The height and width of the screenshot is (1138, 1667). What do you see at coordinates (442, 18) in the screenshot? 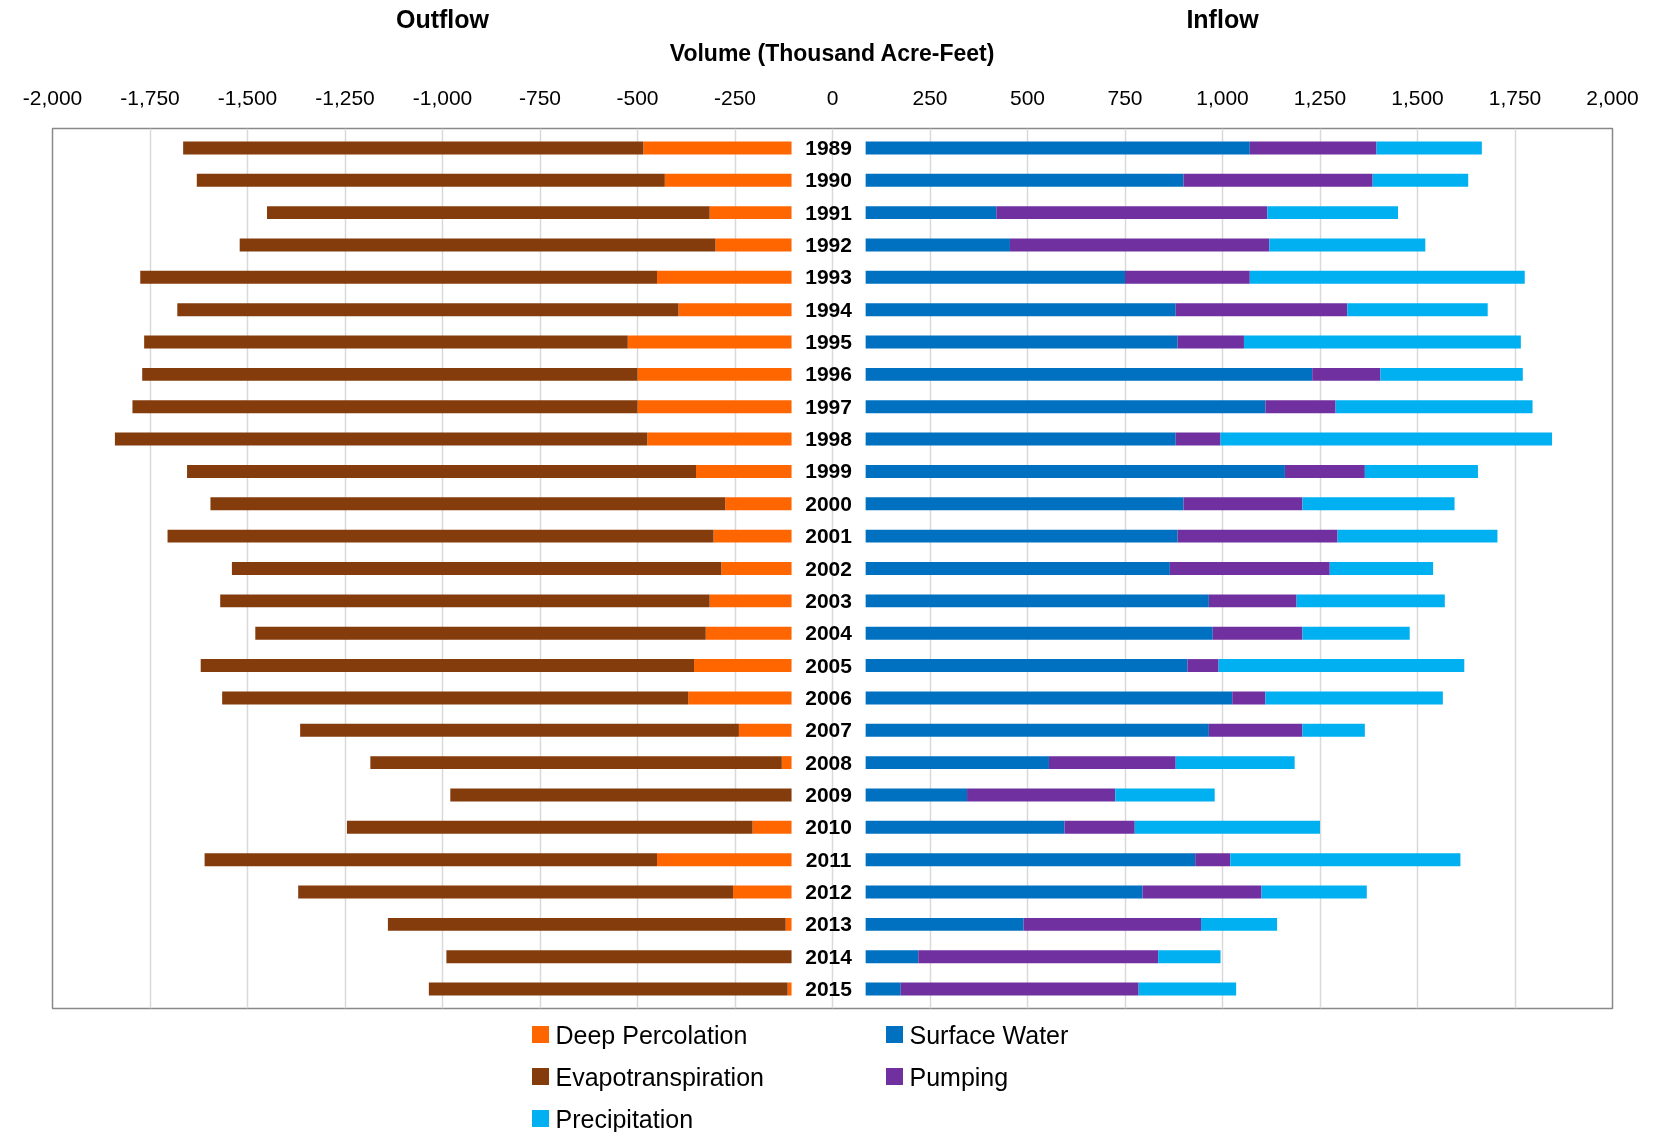
I see `text: Outflow` at bounding box center [442, 18].